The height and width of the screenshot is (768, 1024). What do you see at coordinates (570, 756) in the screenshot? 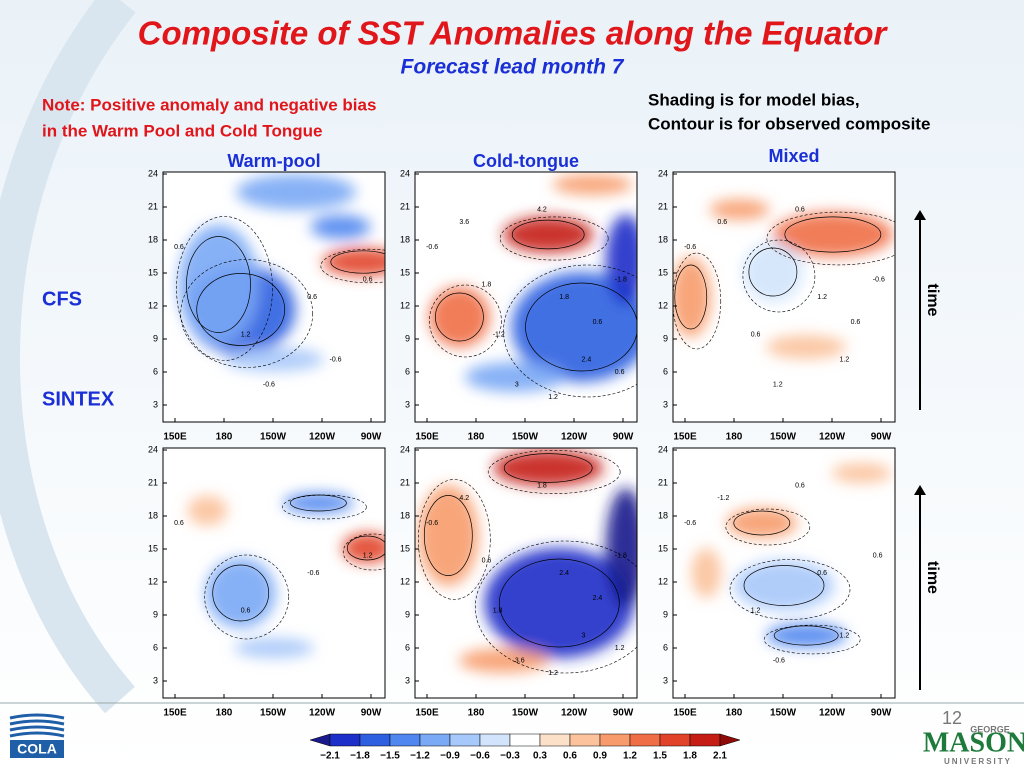
I see `colorbar-label: 0.6` at bounding box center [570, 756].